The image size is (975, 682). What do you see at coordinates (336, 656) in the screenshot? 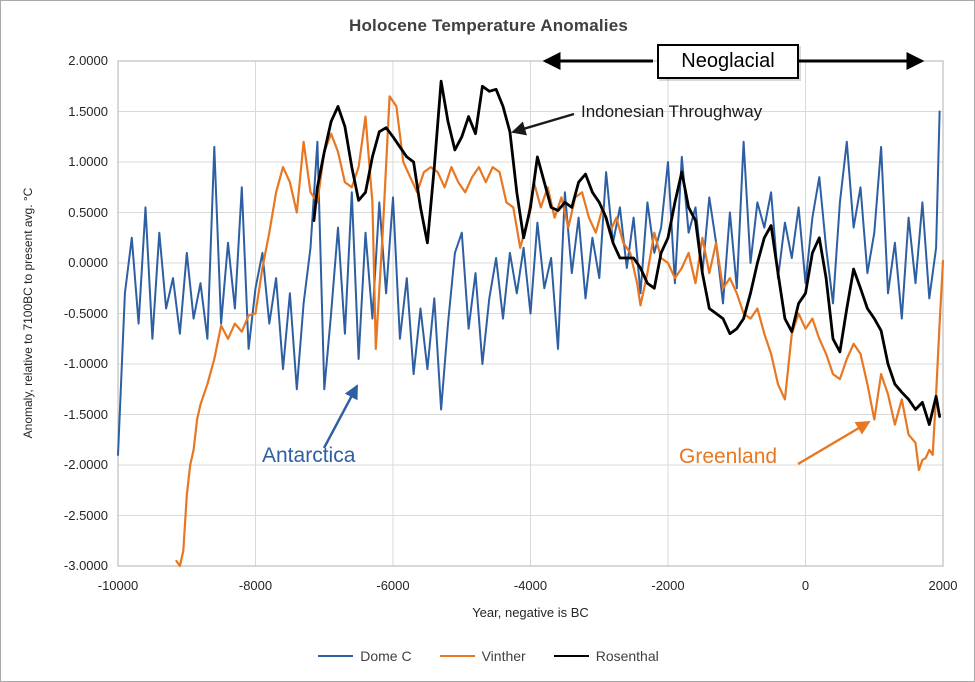
I see `dome-c-line-swatch` at bounding box center [336, 656].